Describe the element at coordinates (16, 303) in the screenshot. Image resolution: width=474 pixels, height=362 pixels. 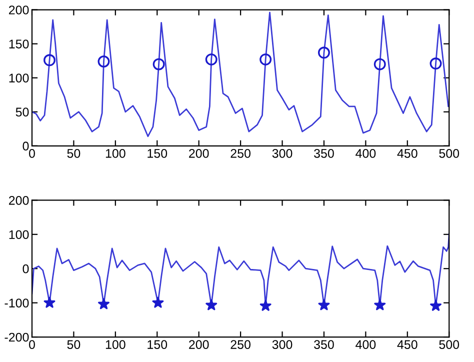
I see `y-tick-label: -100` at that location.